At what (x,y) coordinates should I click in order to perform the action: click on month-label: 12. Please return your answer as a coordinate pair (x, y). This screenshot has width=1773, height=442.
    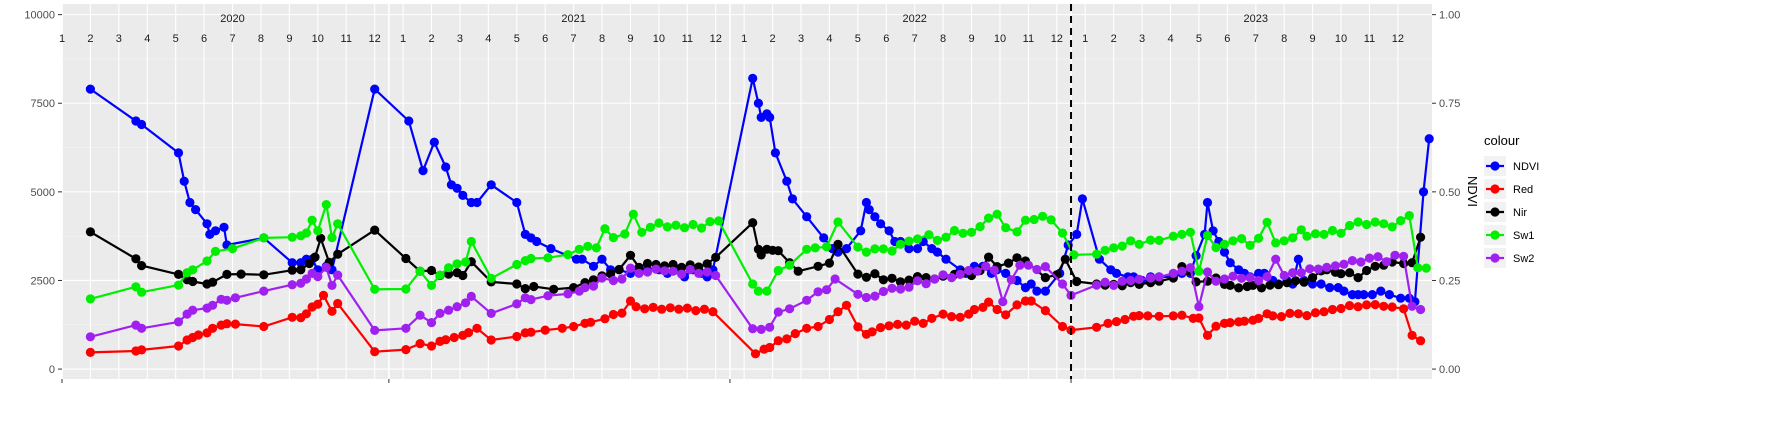
    Looking at the image, I should click on (1057, 39).